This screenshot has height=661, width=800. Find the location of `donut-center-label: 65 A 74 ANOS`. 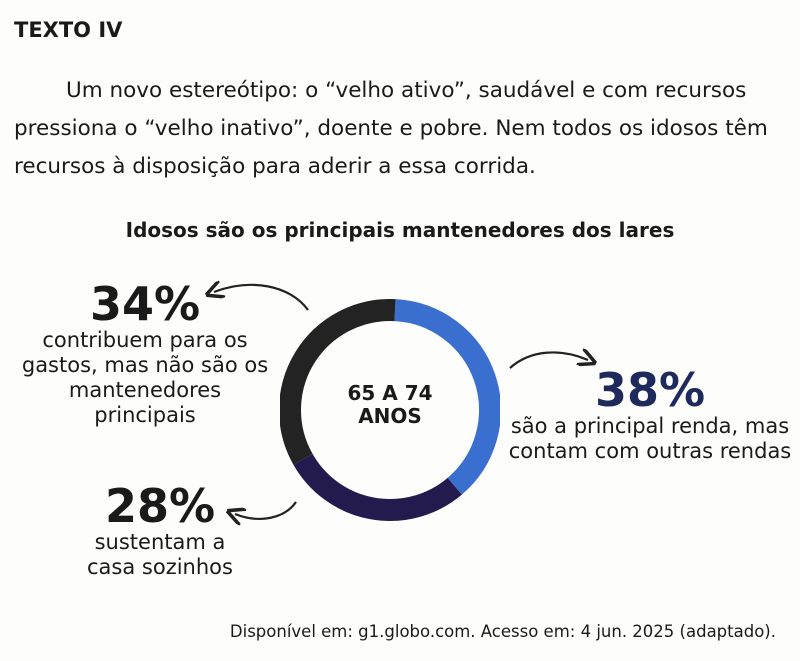

donut-center-label: 65 A 74 ANOS is located at coordinates (390, 405).